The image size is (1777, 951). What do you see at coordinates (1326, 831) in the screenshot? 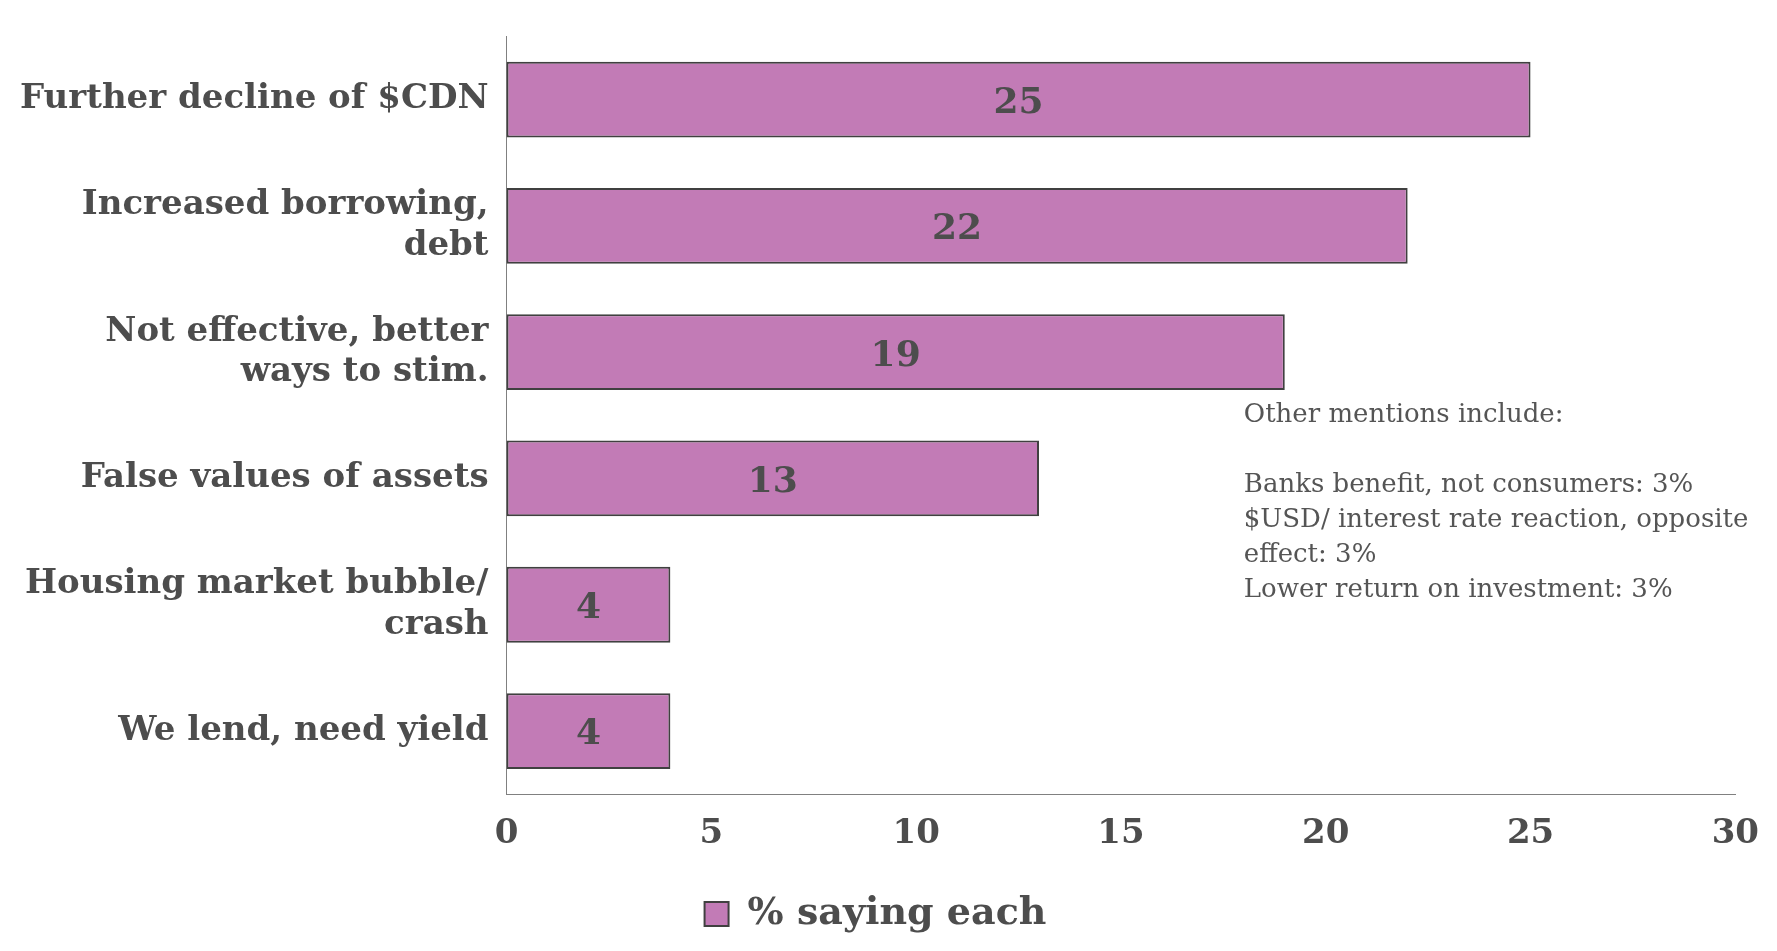
I see `x-tick-label: 20` at bounding box center [1326, 831].